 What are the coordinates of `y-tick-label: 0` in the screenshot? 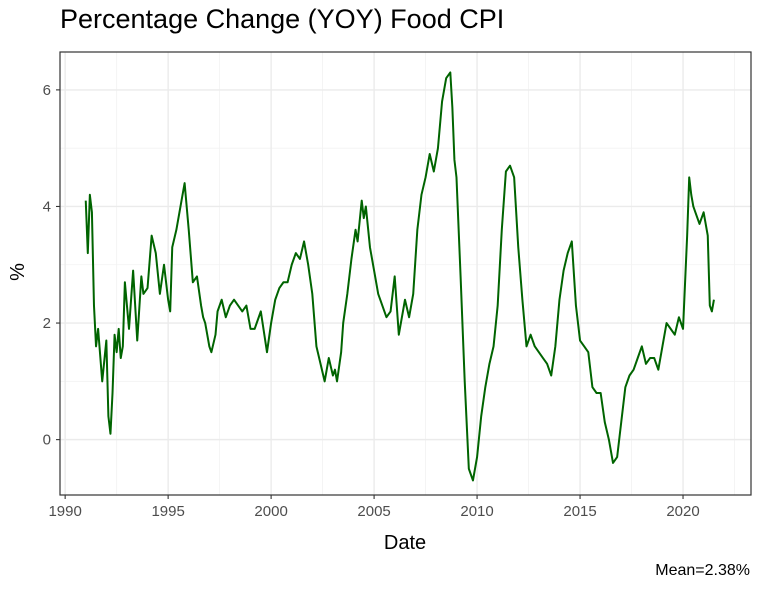 It's located at (47, 440).